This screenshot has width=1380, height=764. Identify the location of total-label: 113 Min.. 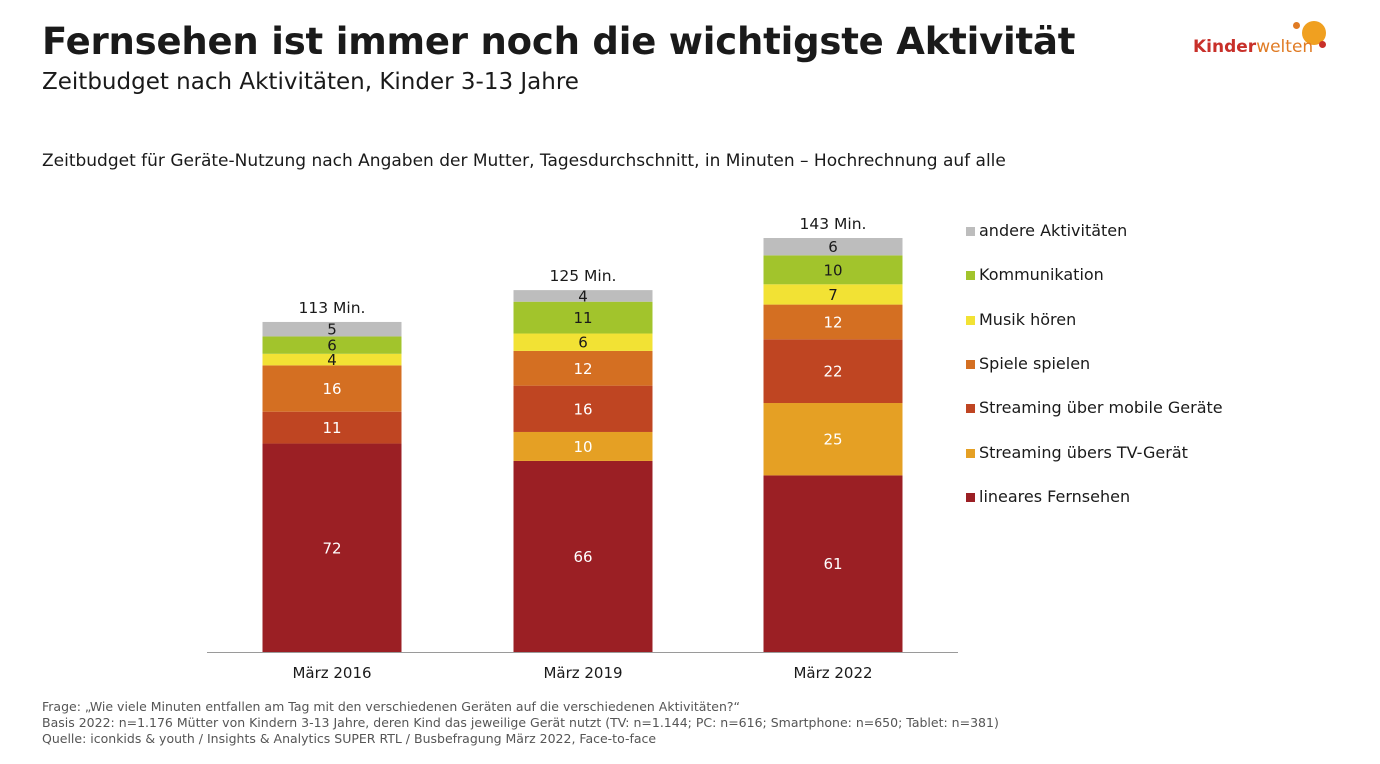
(332, 308).